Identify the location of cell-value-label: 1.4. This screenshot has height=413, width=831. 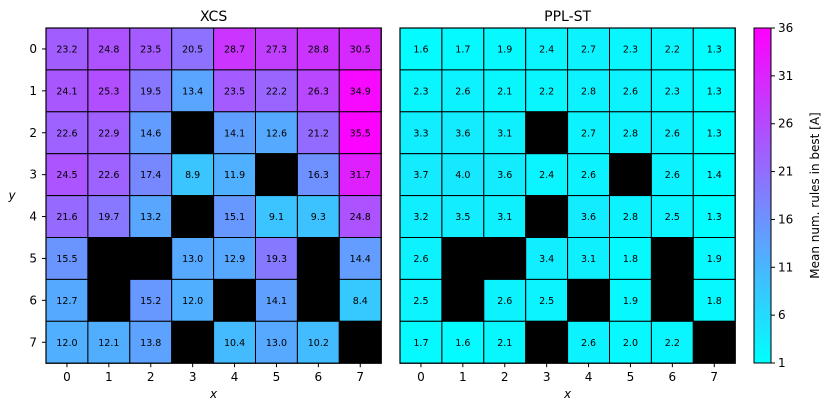
(714, 175).